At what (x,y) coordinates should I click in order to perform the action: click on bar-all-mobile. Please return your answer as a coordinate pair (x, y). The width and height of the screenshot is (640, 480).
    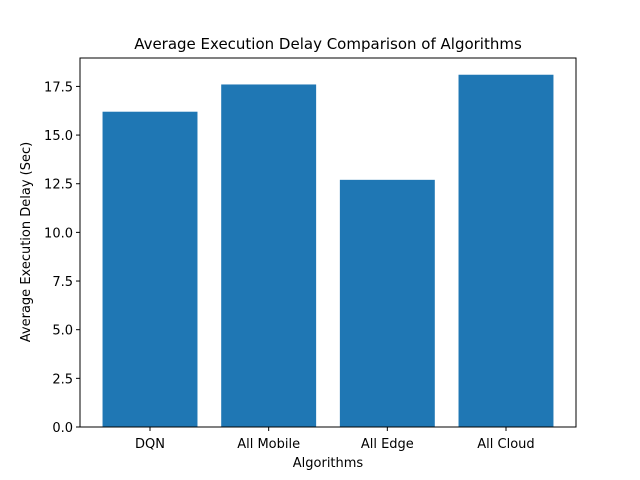
    Looking at the image, I should click on (269, 255).